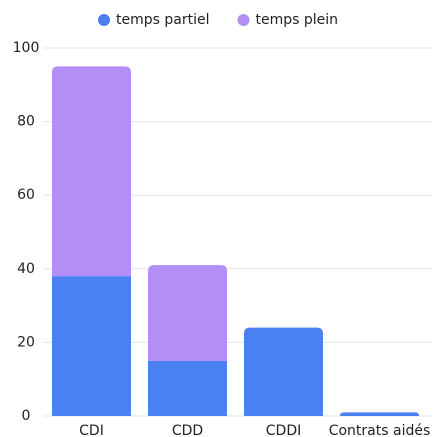 The width and height of the screenshot is (438, 437). What do you see at coordinates (283, 430) in the screenshot?
I see `x-tick-label: CDDI` at bounding box center [283, 430].